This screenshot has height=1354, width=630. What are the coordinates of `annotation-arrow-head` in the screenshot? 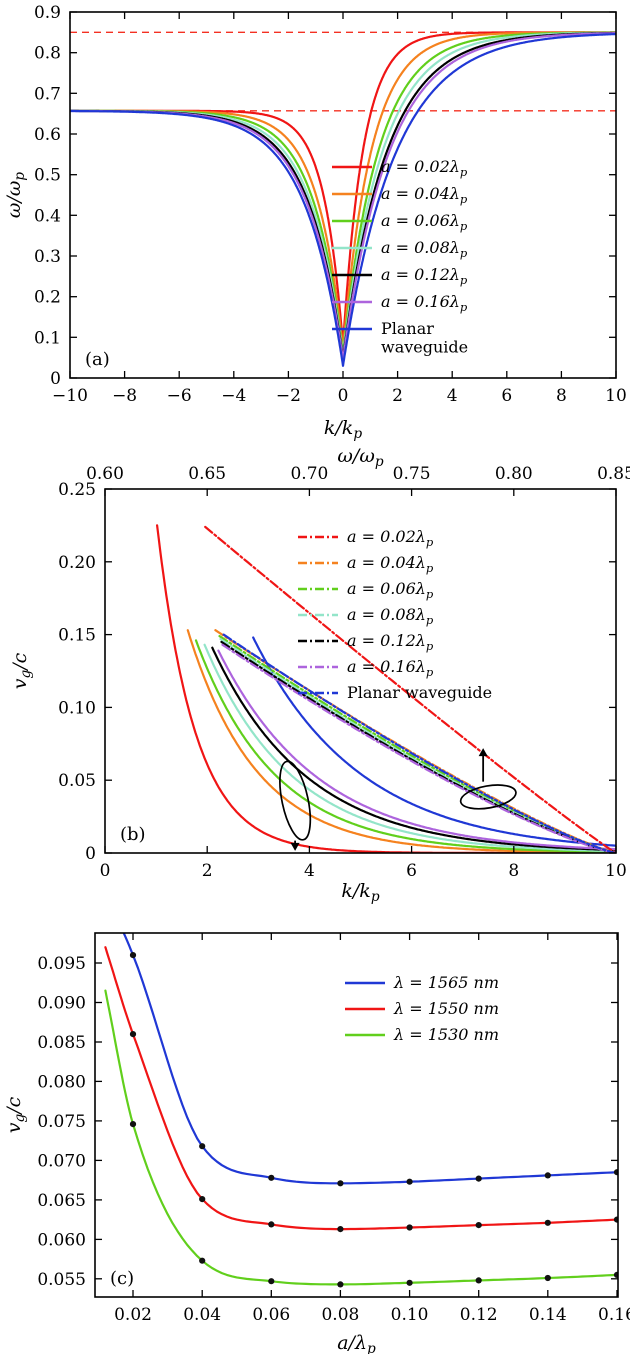 It's located at (483, 752).